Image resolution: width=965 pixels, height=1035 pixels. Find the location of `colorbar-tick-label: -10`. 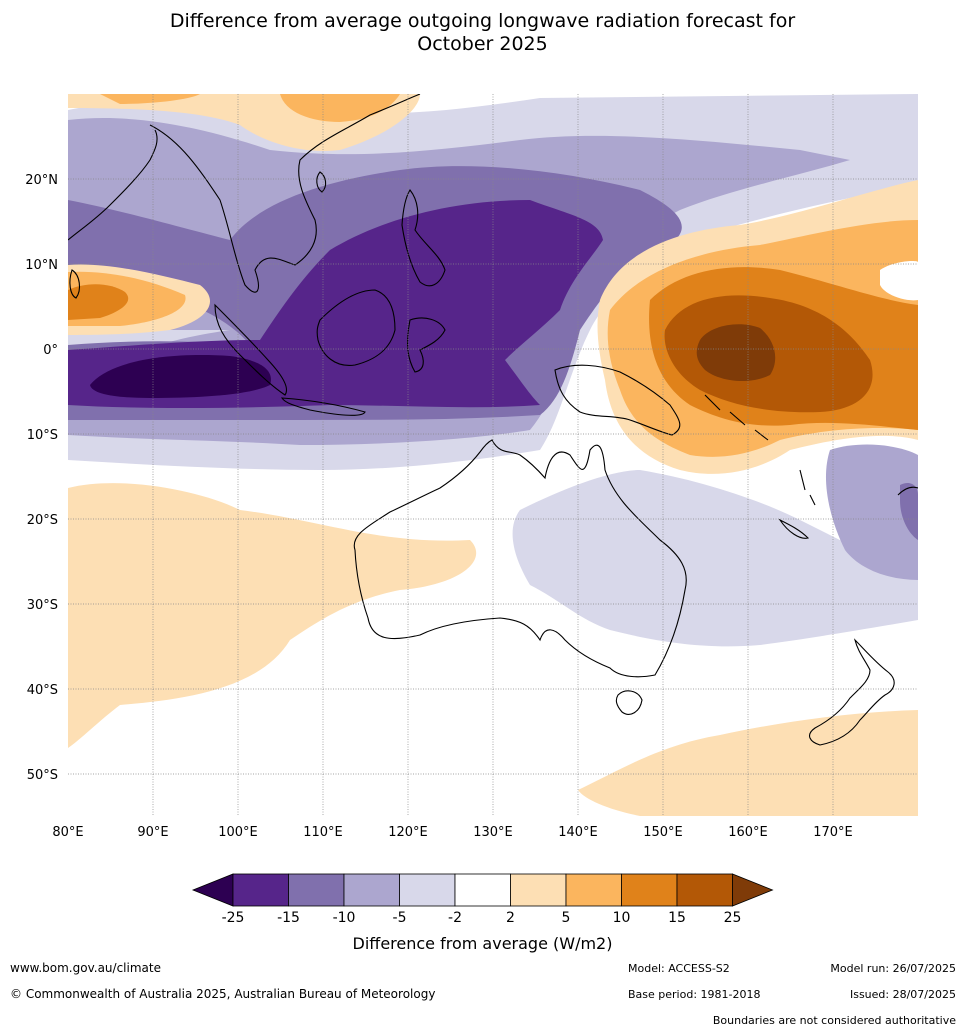

colorbar-tick-label: -10 is located at coordinates (344, 918).